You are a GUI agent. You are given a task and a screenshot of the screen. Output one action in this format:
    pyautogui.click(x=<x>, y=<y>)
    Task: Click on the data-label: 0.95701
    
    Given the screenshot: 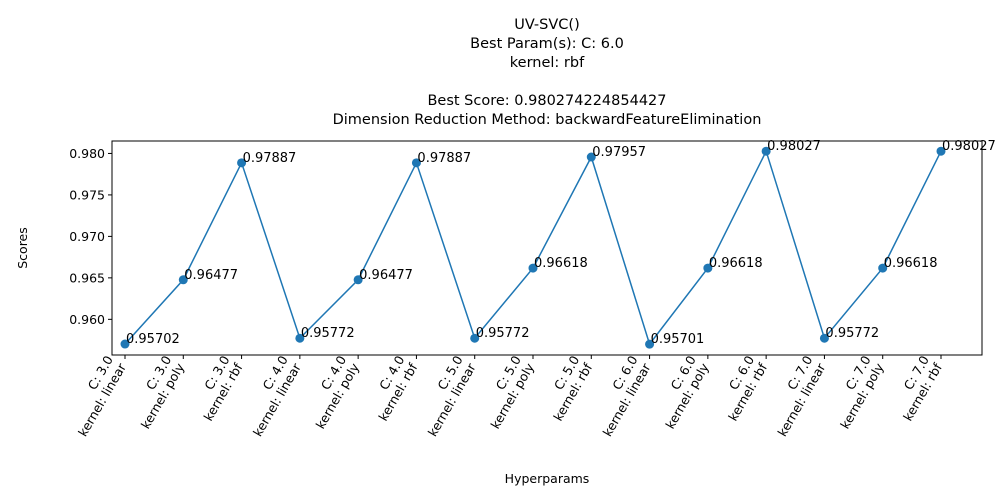 What is the action you would take?
    pyautogui.click(x=678, y=339)
    